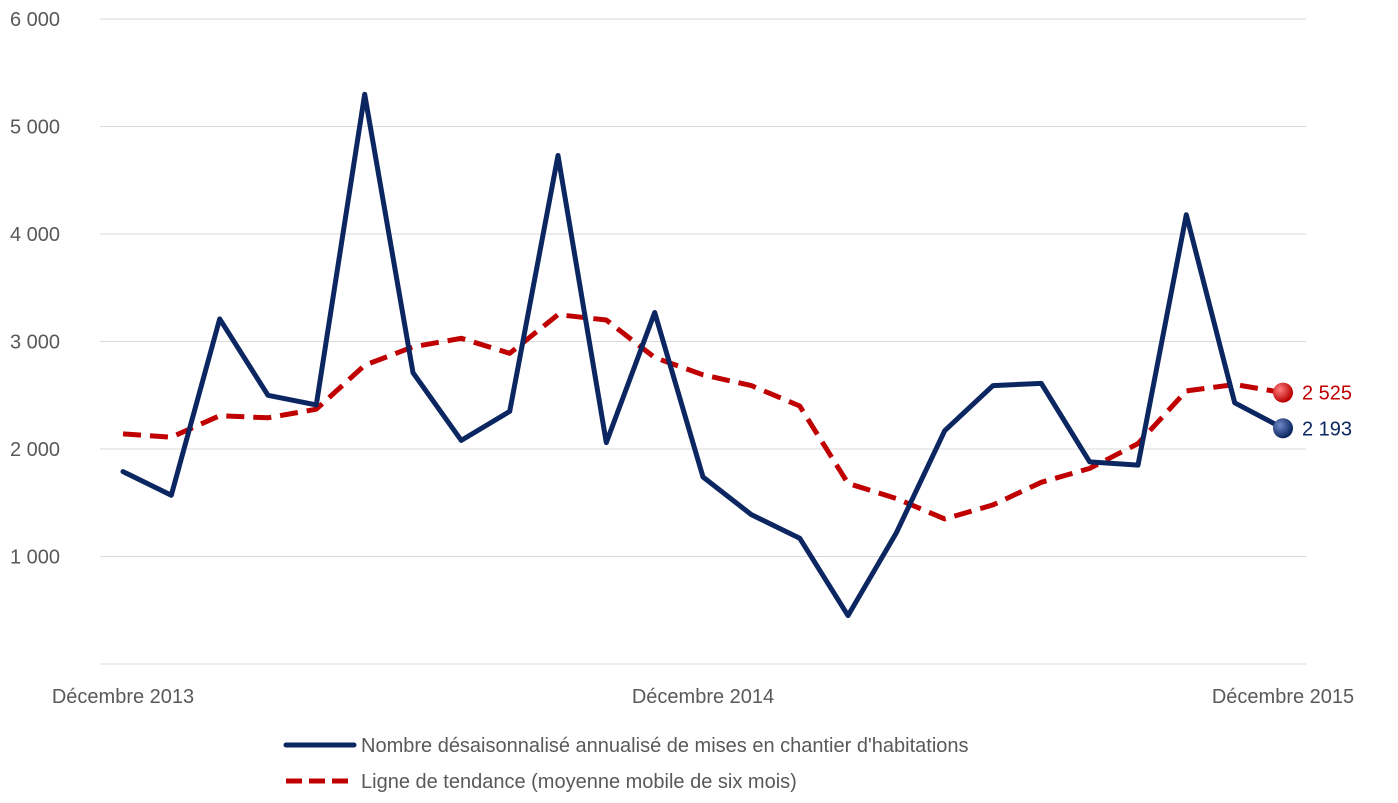 The width and height of the screenshot is (1398, 803). Describe the element at coordinates (1283, 697) in the screenshot. I see `x-tick-label: Décembre 2015` at that location.